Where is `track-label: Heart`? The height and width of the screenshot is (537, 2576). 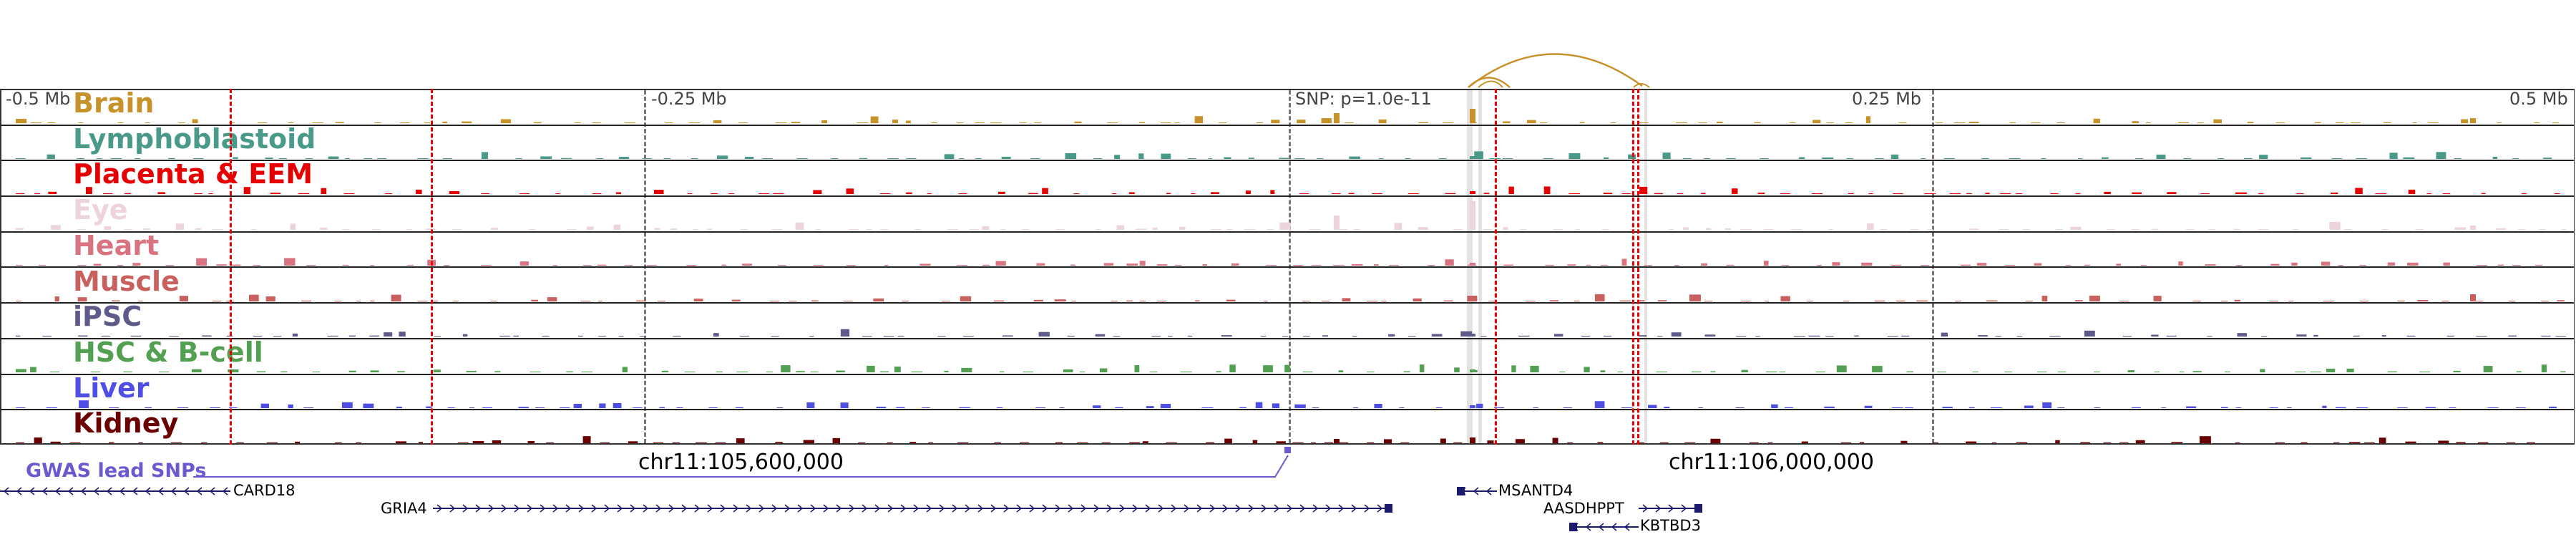
track-label: Heart is located at coordinates (116, 245).